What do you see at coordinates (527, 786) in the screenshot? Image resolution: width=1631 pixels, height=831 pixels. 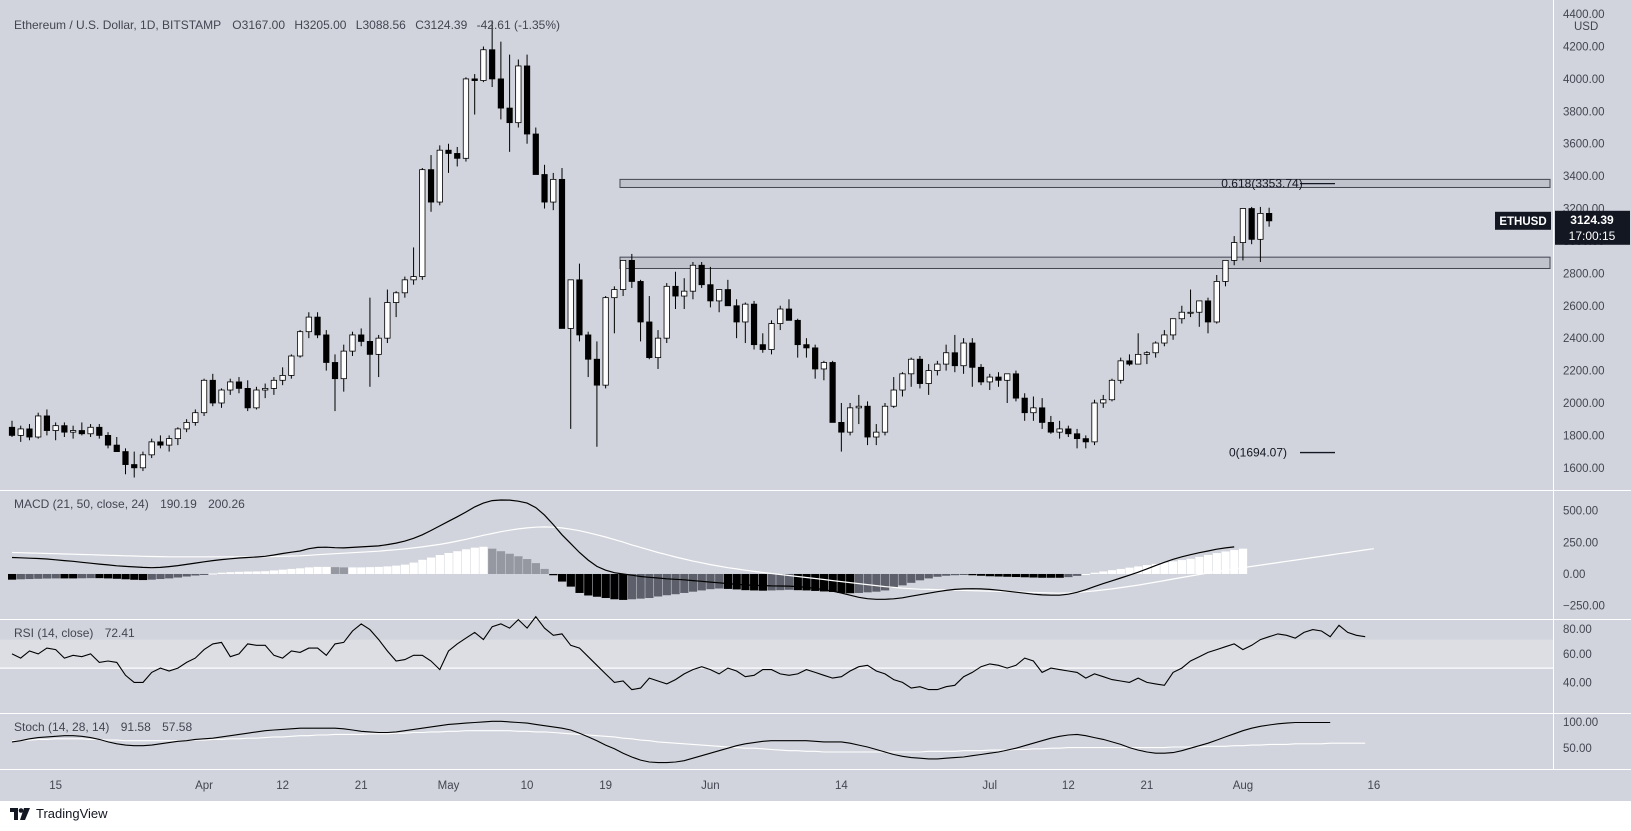 I see `time-tick: 10` at bounding box center [527, 786].